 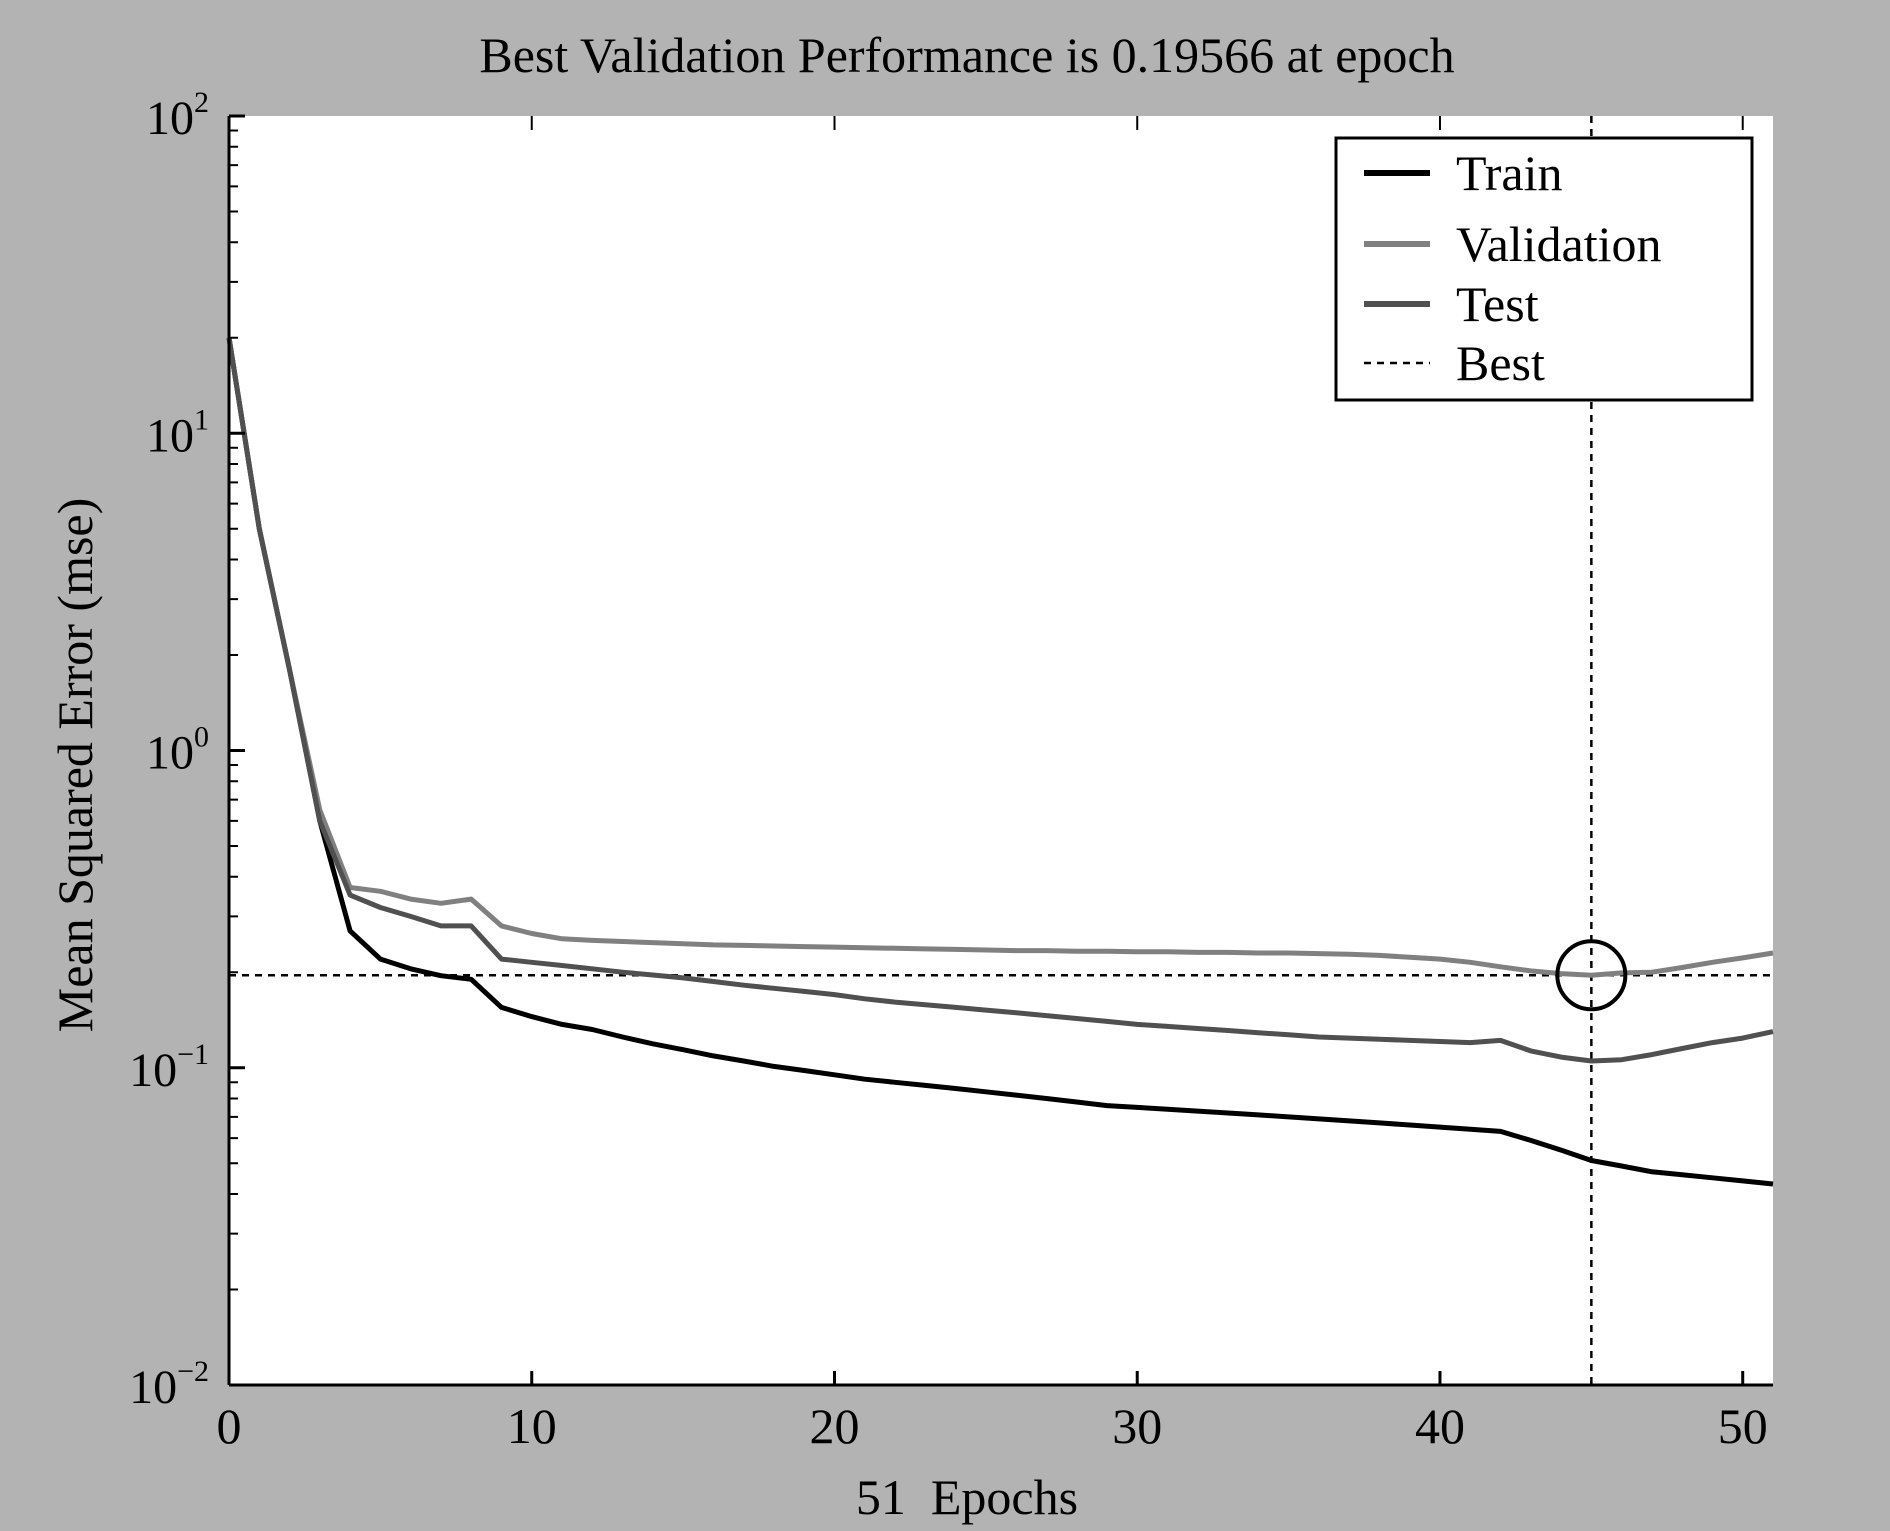 I want to click on y-tick-label: 10⁰, so click(x=177, y=750).